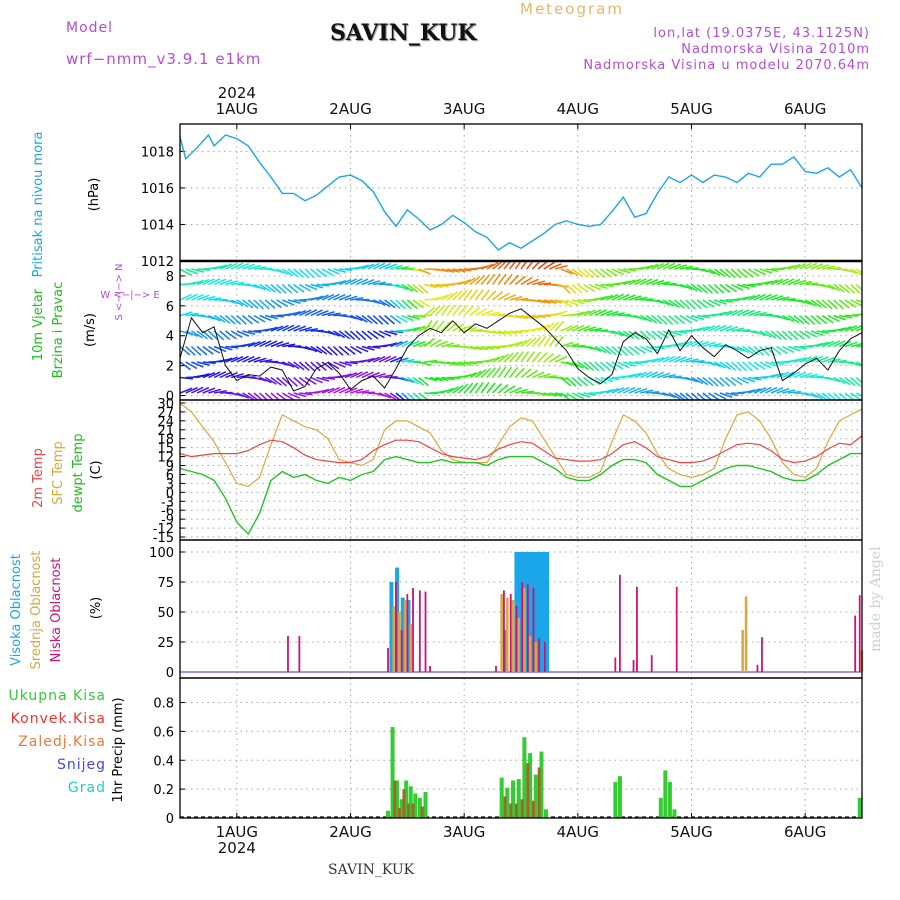  I want to click on x-day-label-bottom: 1AUG, so click(237, 832).